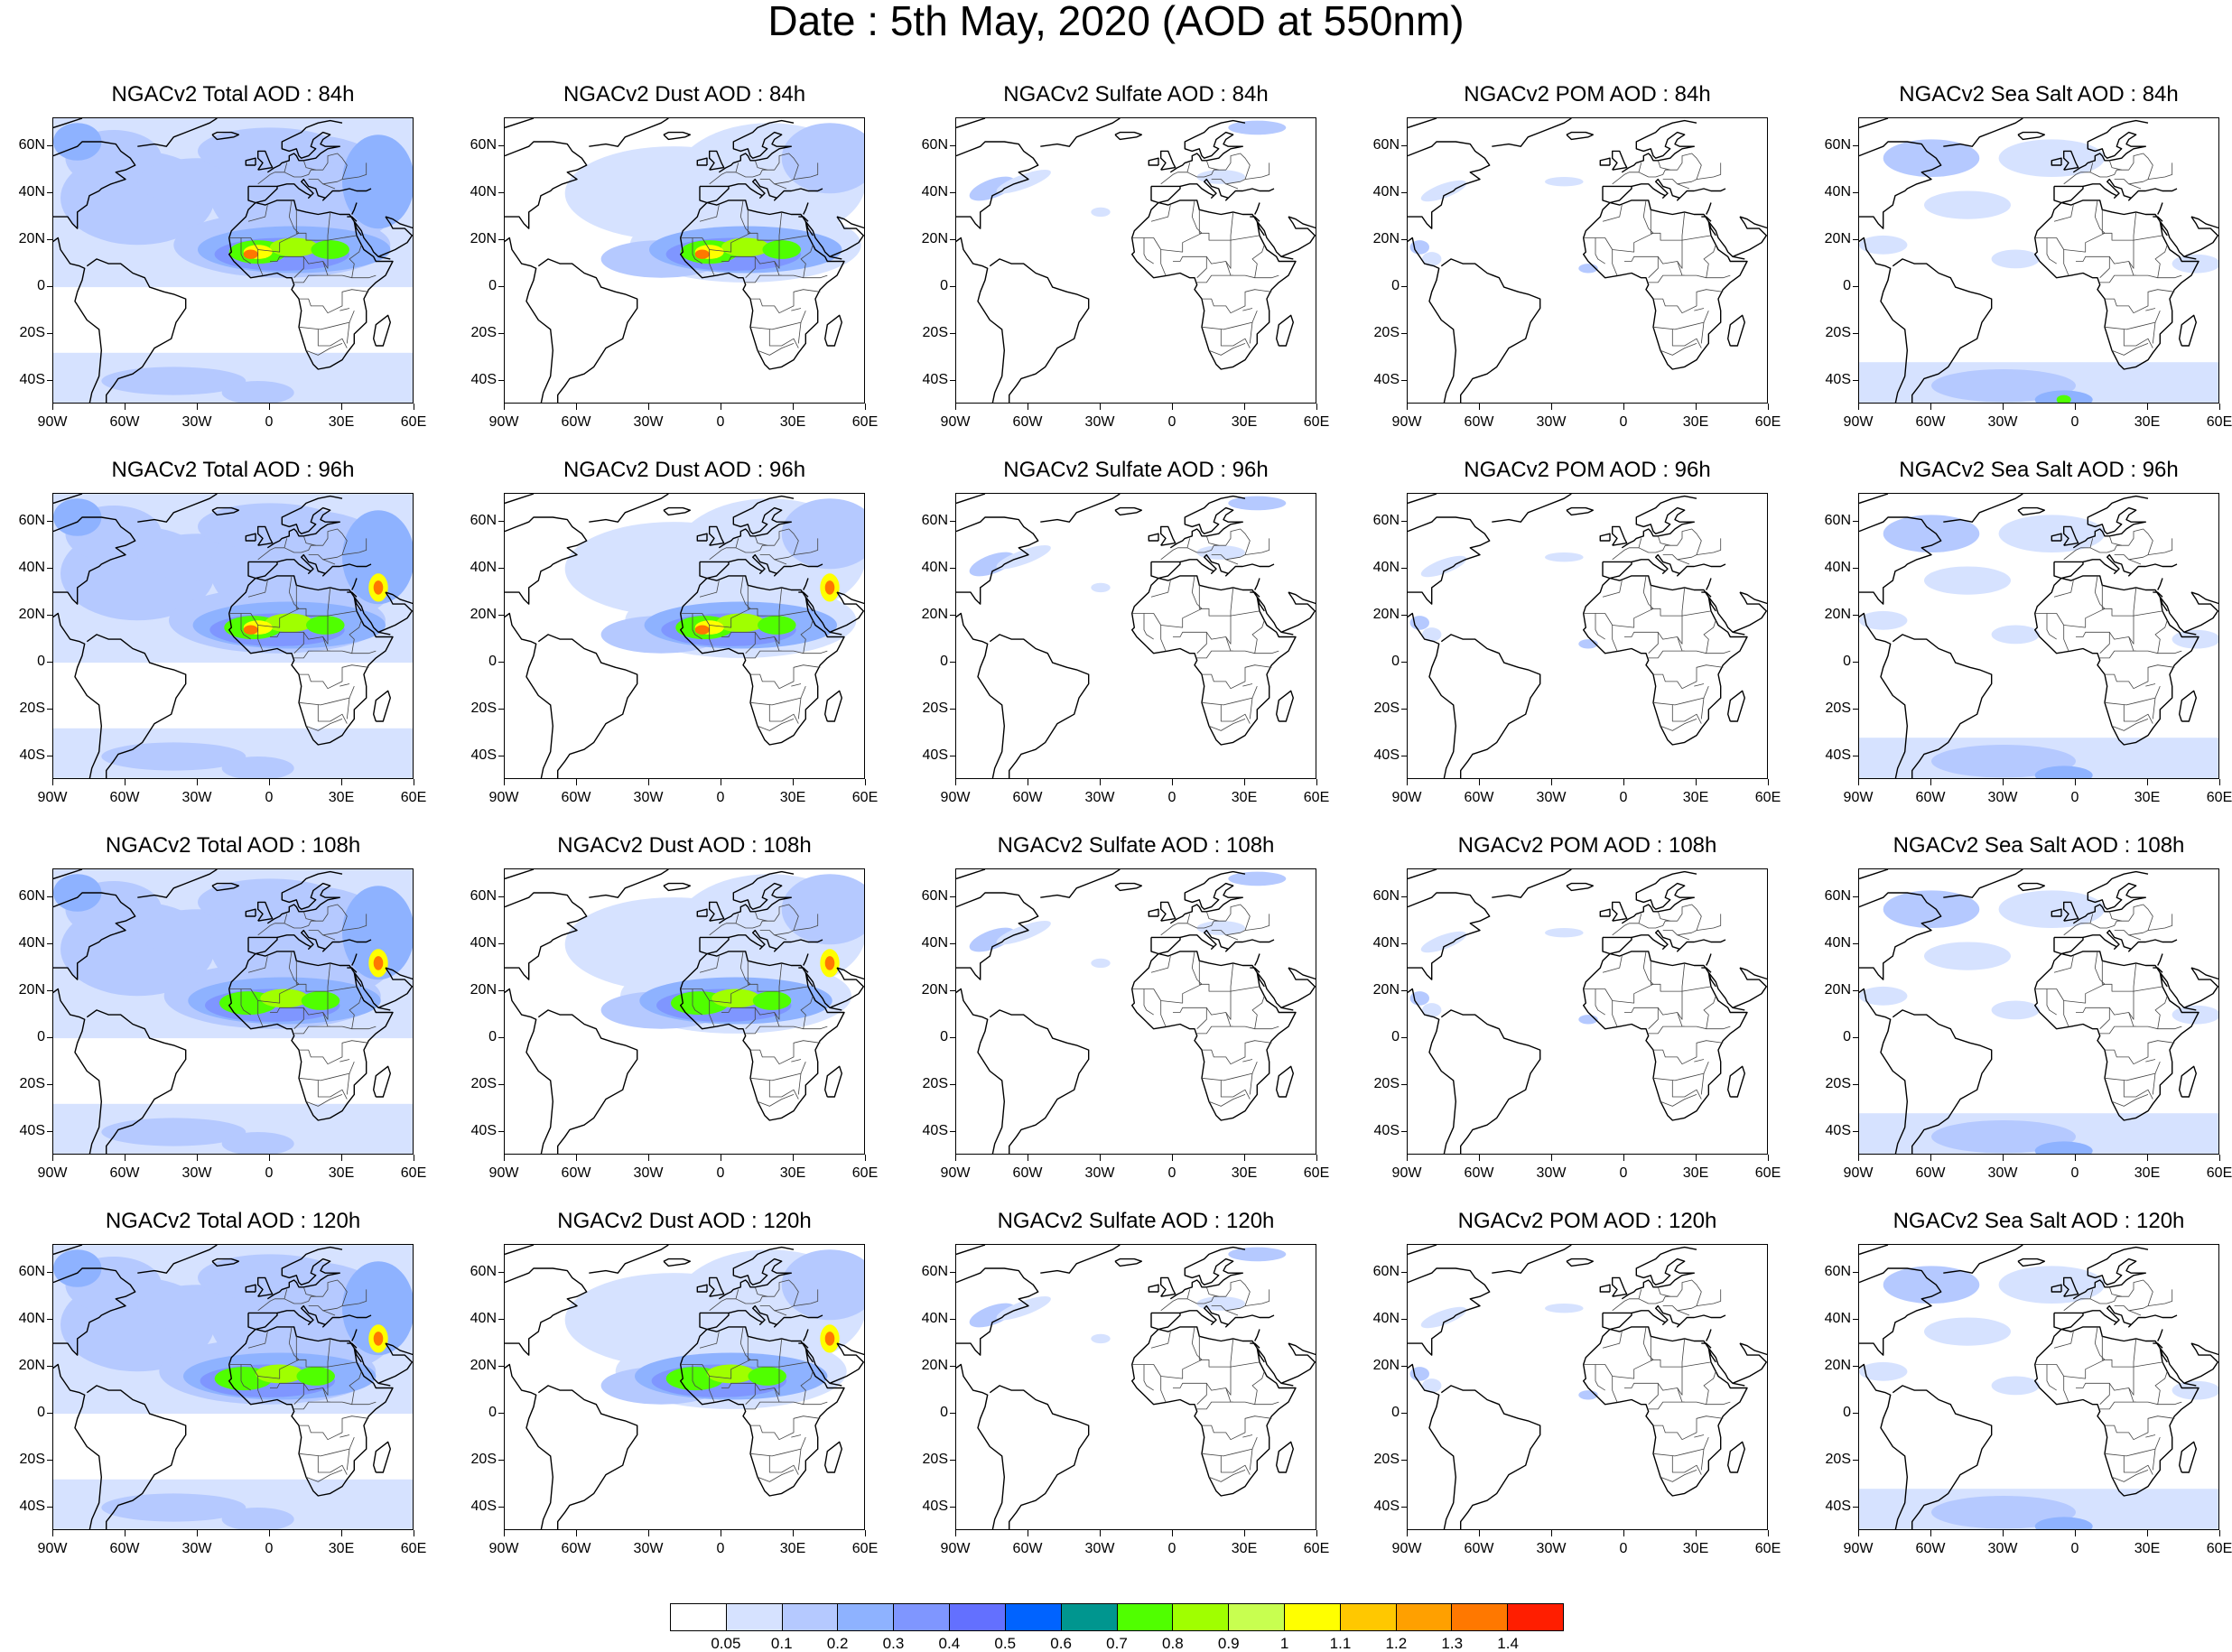 The width and height of the screenshot is (2232, 1652). What do you see at coordinates (1930, 1173) in the screenshot?
I see `lon-label: 60W` at bounding box center [1930, 1173].